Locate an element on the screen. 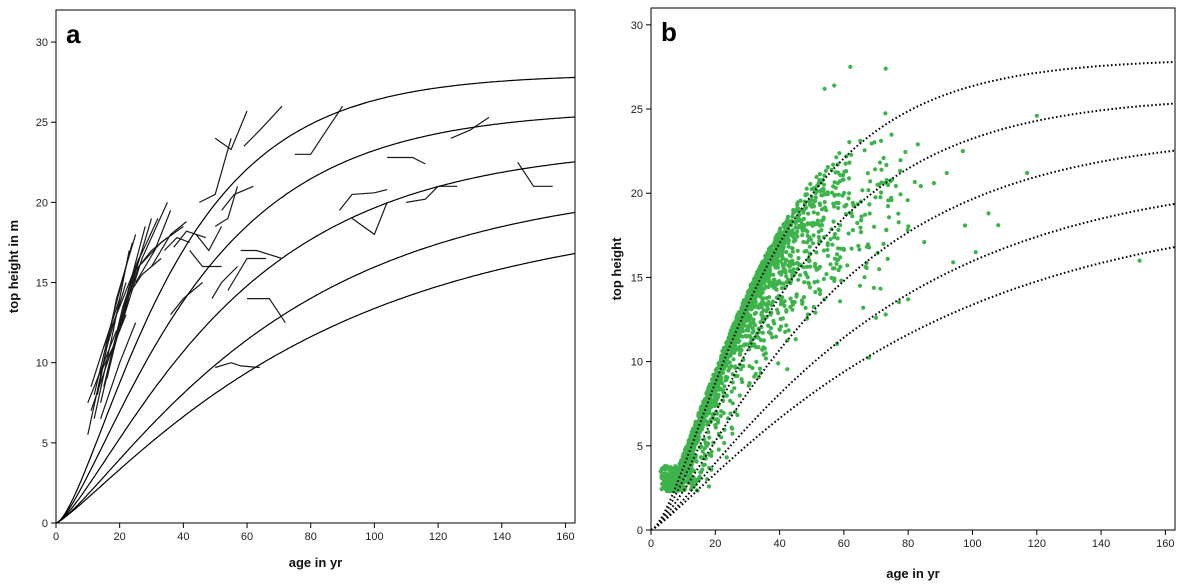 The width and height of the screenshot is (1178, 584). y-tick-label: 30 is located at coordinates (42, 43).